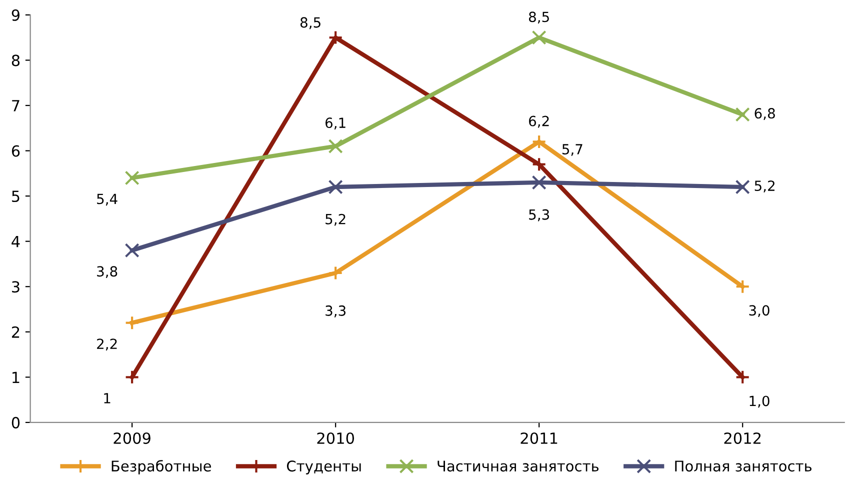  I want to click on data-label: 5,4, so click(107, 200).